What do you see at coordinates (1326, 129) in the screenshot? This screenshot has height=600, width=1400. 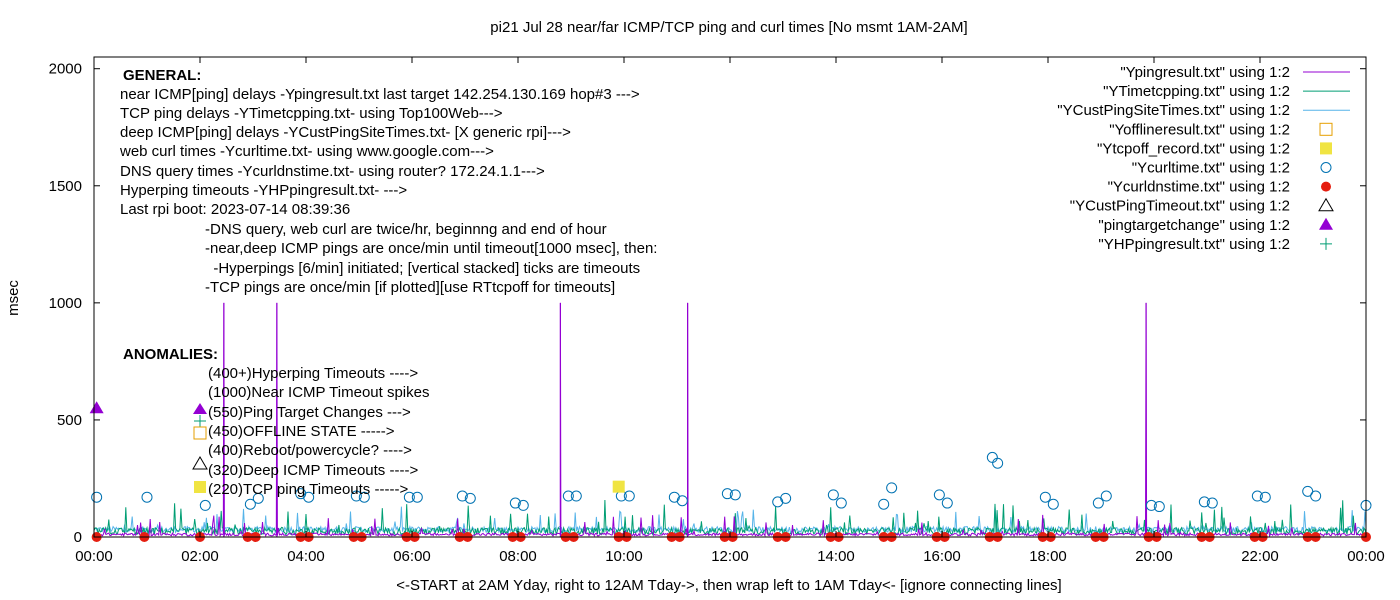 I see `legend-open-square-icon` at bounding box center [1326, 129].